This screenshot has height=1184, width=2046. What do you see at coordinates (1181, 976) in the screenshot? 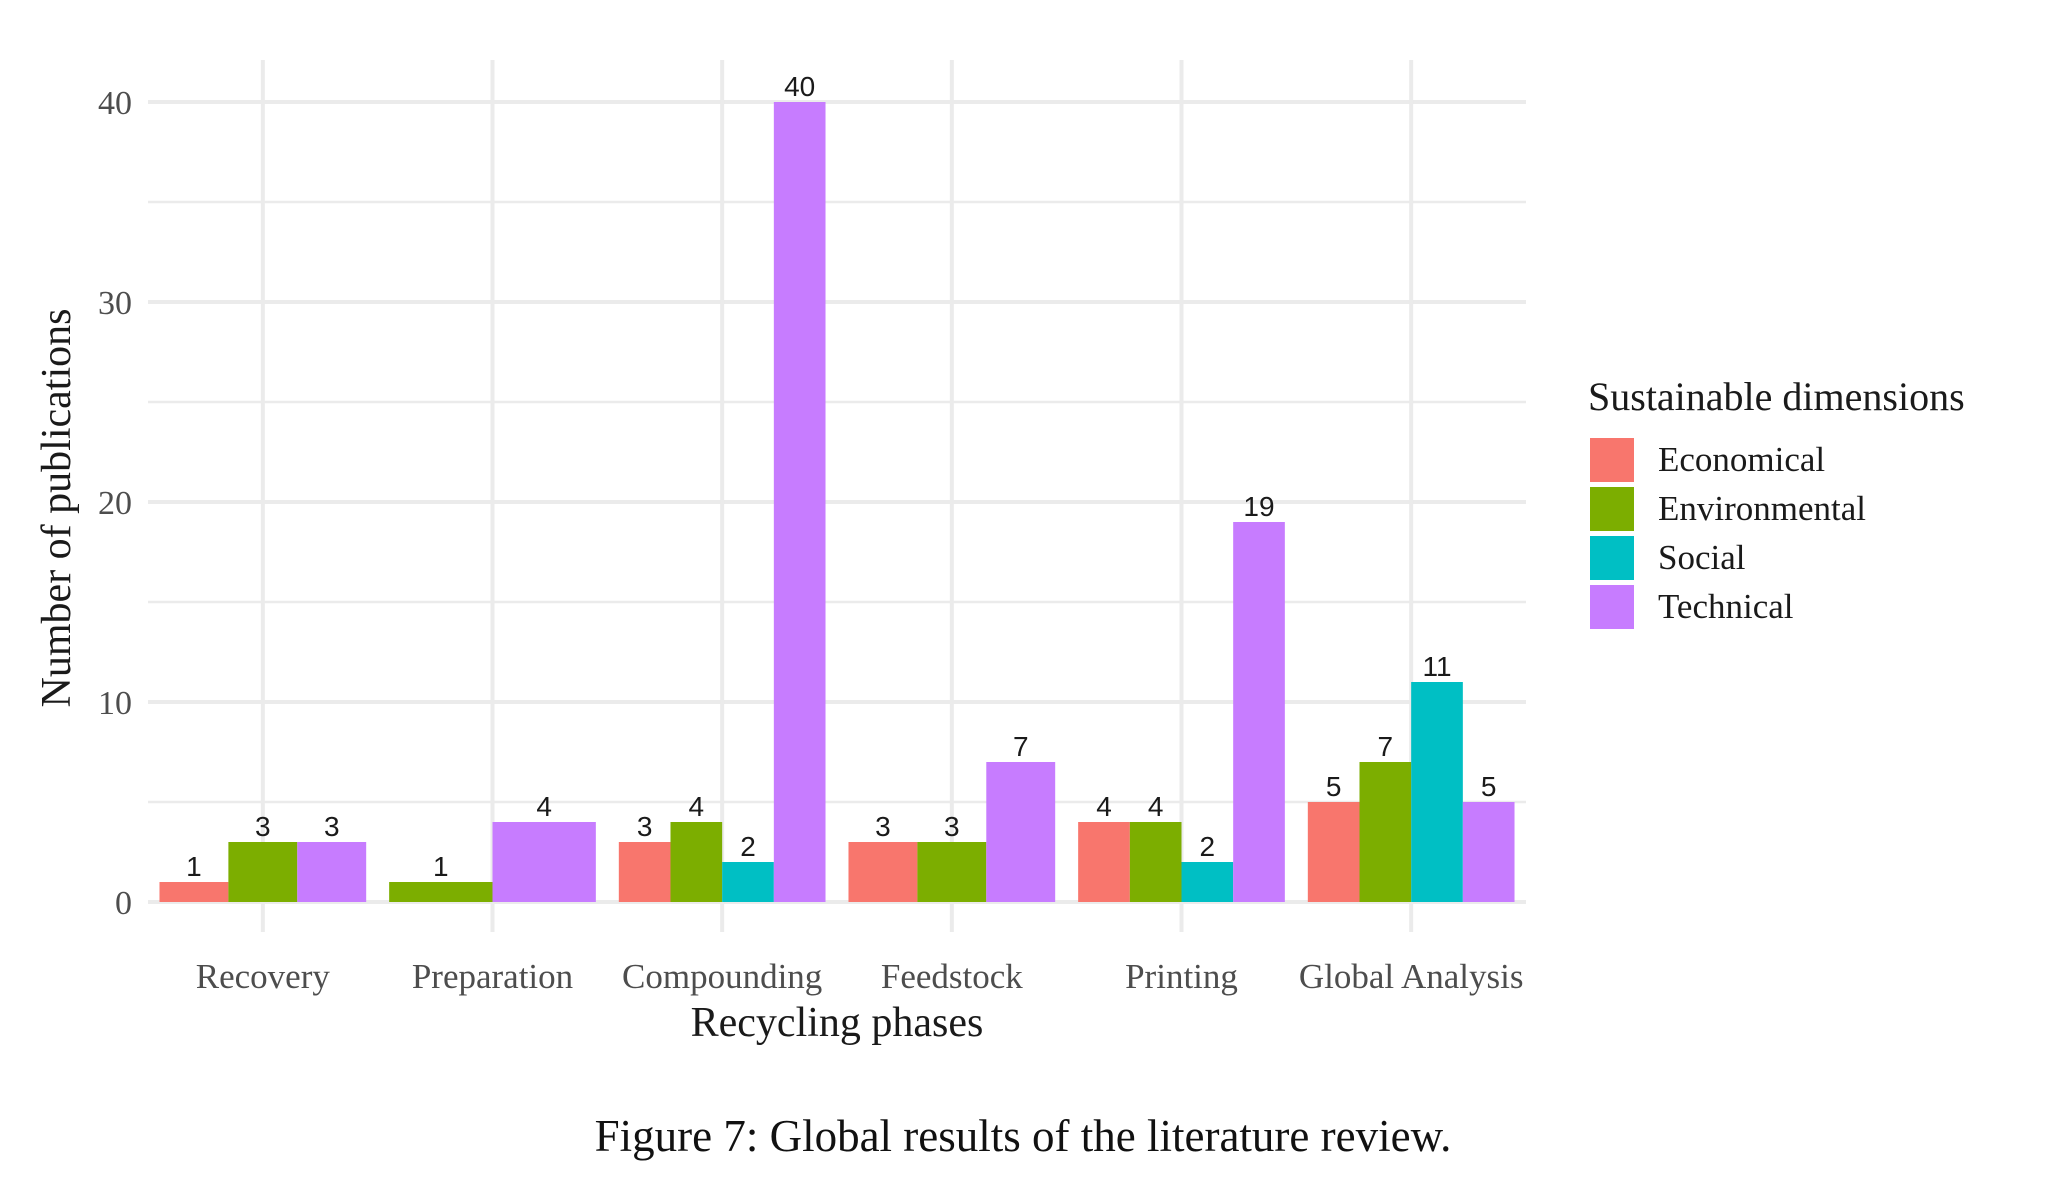
I see `x-tick-label: Printing` at bounding box center [1181, 976].